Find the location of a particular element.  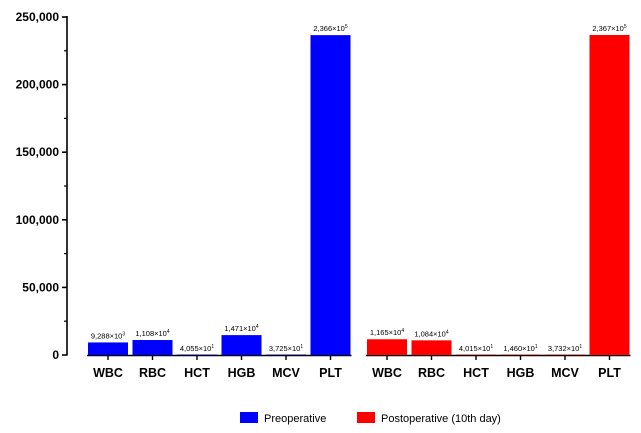

data-label-mantissa: 1,165×10 is located at coordinates (386, 332).